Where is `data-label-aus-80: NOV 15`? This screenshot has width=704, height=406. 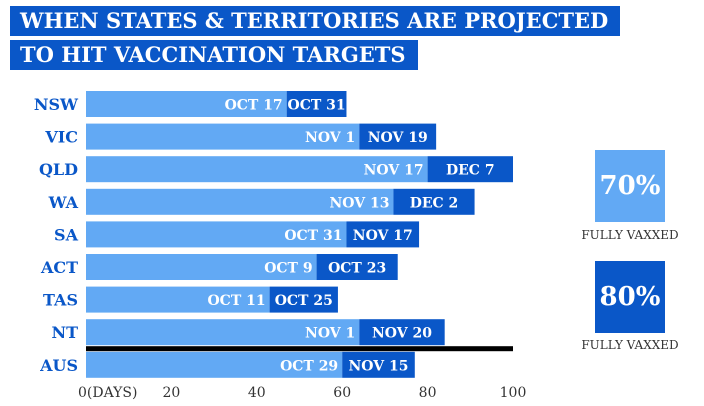
data-label-aus-80: NOV 15 is located at coordinates (379, 366).